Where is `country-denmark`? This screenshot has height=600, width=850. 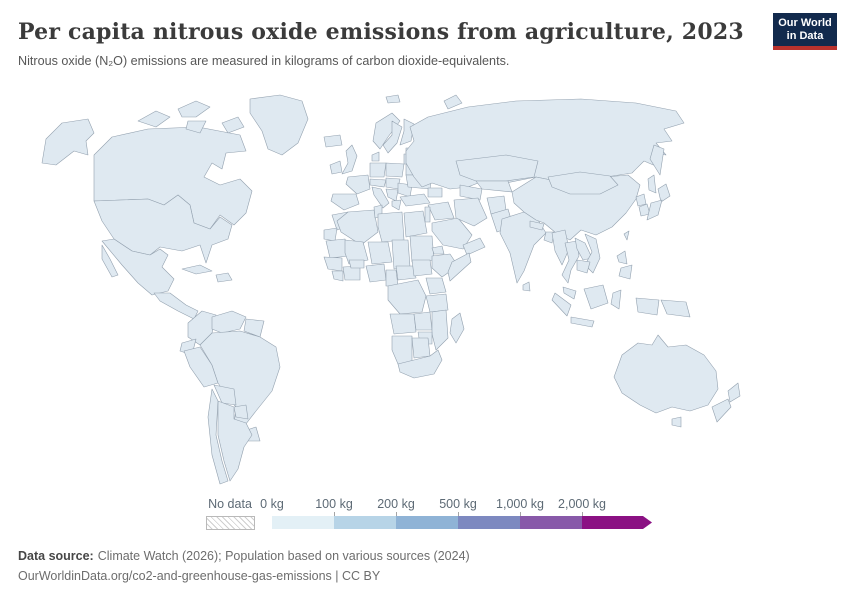
country-denmark is located at coordinates (375, 156).